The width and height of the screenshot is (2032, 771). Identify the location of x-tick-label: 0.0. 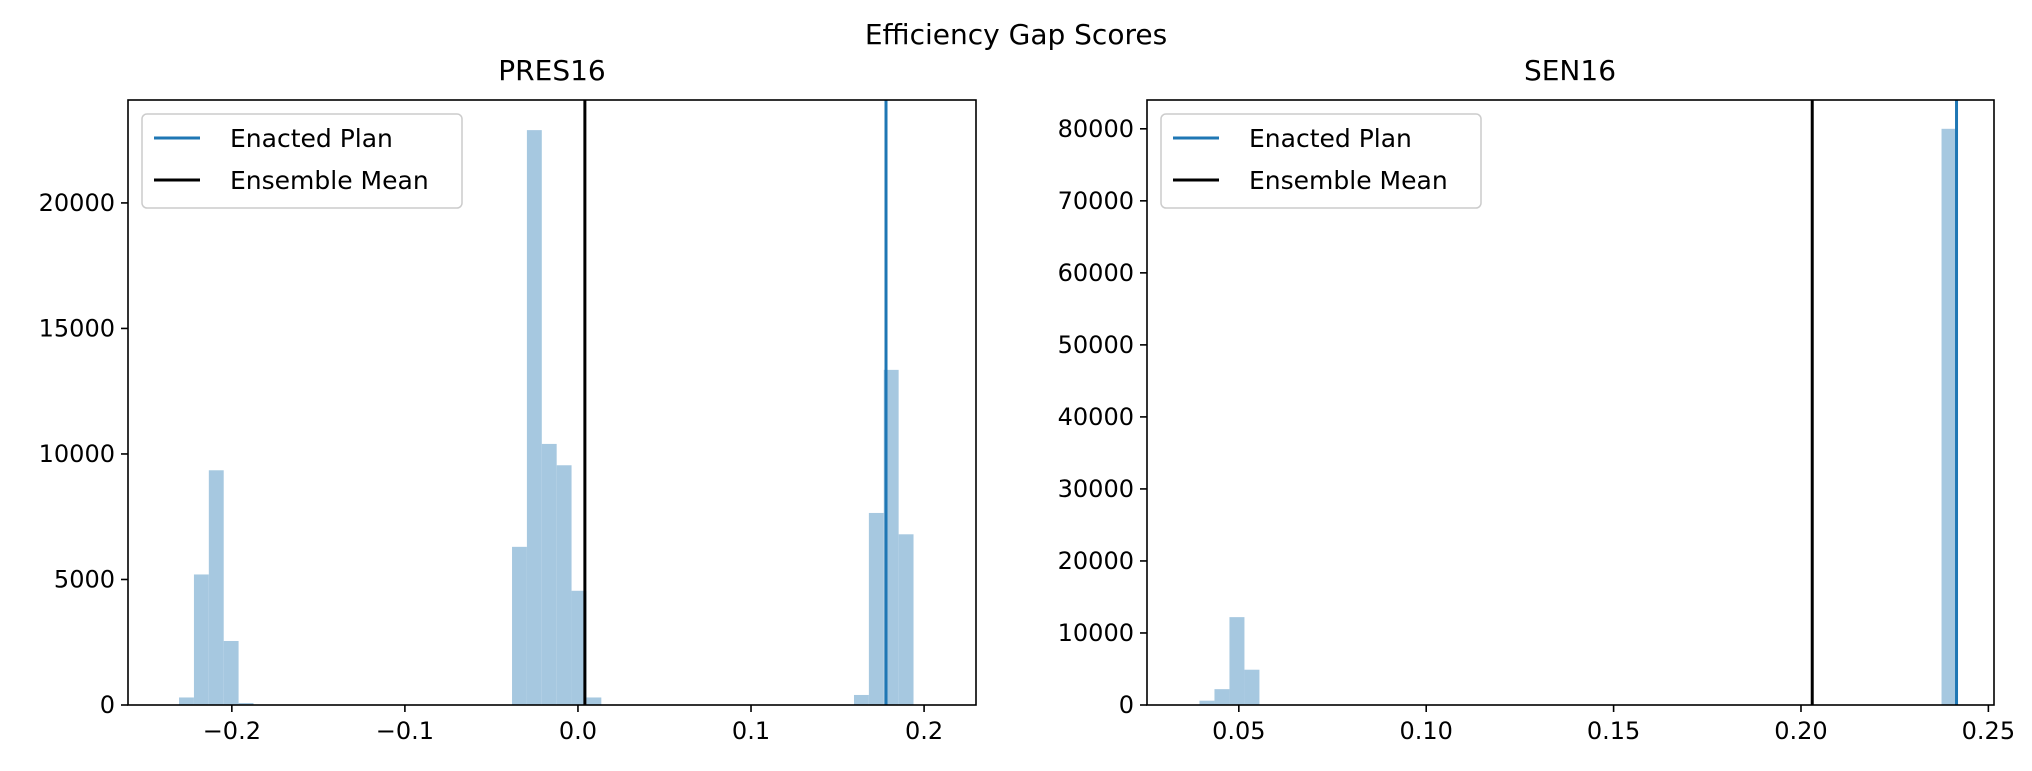
(578, 731).